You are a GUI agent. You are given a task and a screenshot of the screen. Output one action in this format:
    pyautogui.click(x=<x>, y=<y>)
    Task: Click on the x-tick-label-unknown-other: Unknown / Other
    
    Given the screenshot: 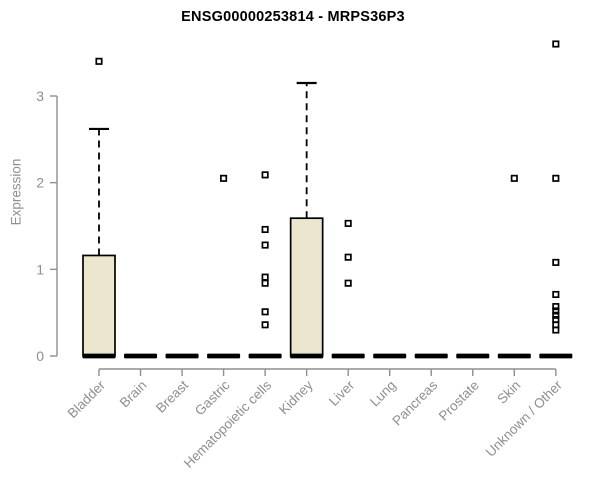 What is the action you would take?
    pyautogui.click(x=524, y=418)
    